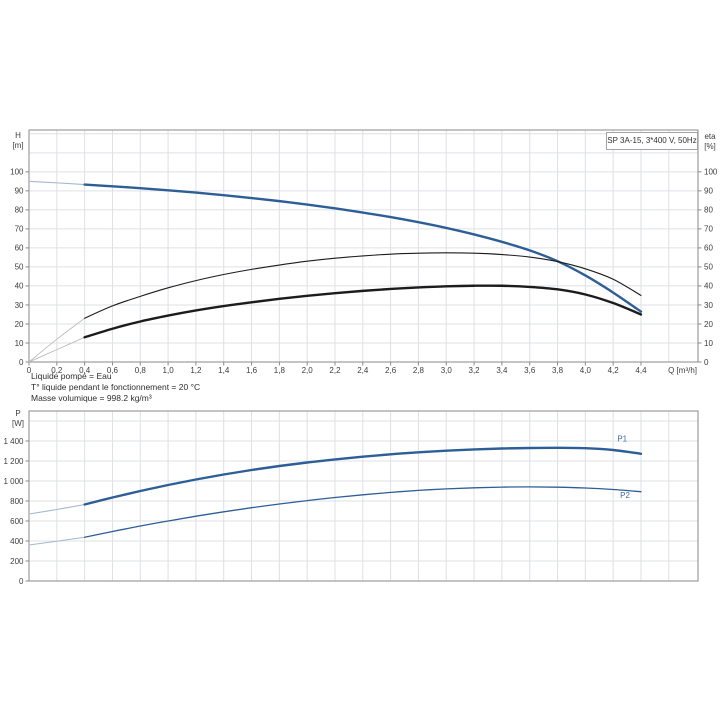  I want to click on x-axis-unit-label: Q [m³/h], so click(682, 370).